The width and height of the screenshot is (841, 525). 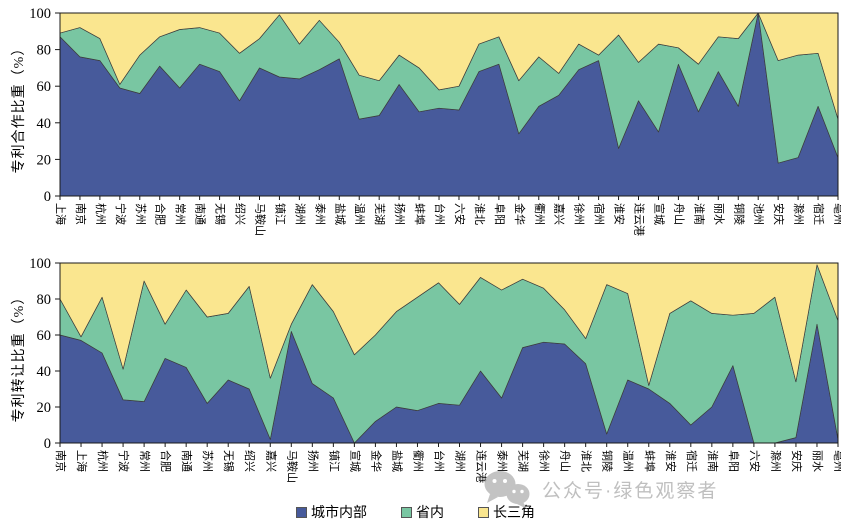 What do you see at coordinates (339, 513) in the screenshot?
I see `legend-label-within-city: 城市内部` at bounding box center [339, 513].